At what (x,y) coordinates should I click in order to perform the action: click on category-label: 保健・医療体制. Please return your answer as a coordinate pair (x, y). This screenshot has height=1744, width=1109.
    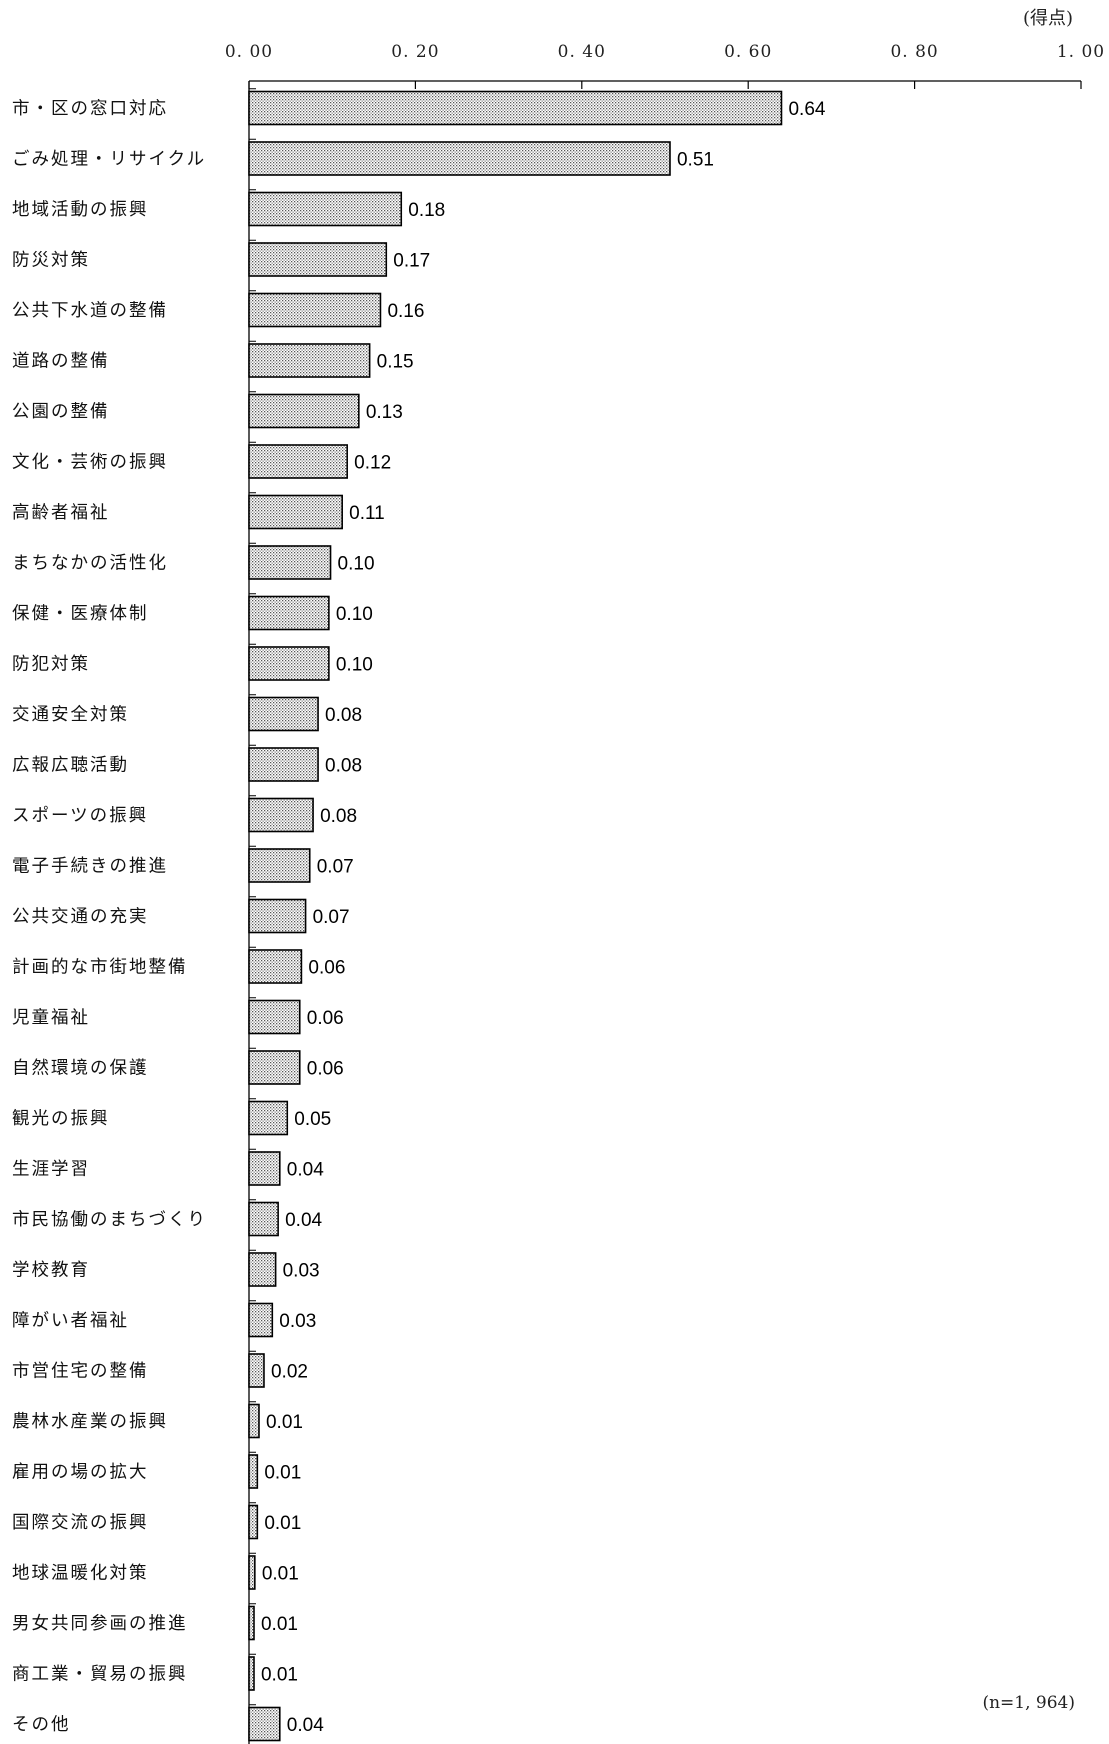
    Looking at the image, I should click on (80, 614).